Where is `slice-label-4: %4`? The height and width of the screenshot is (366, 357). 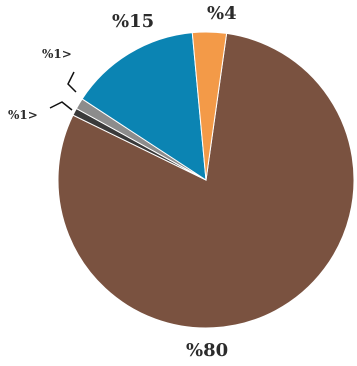
slice-label-4: %4 is located at coordinates (222, 13).